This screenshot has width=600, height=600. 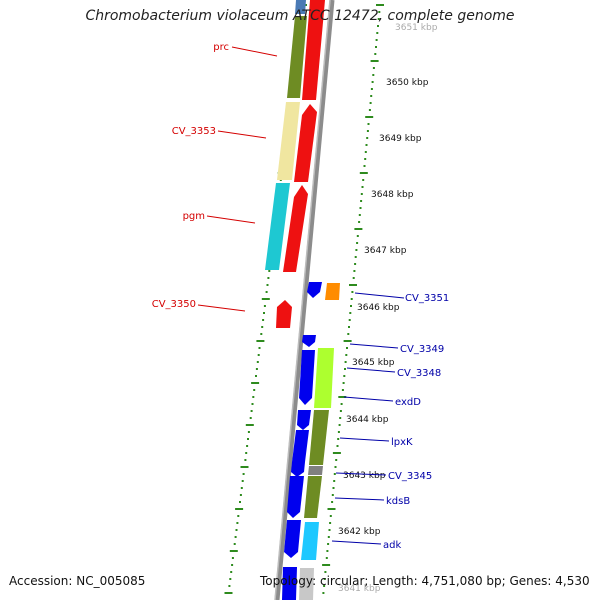 I want to click on genome-backbone-highlight, so click(x=302, y=300).